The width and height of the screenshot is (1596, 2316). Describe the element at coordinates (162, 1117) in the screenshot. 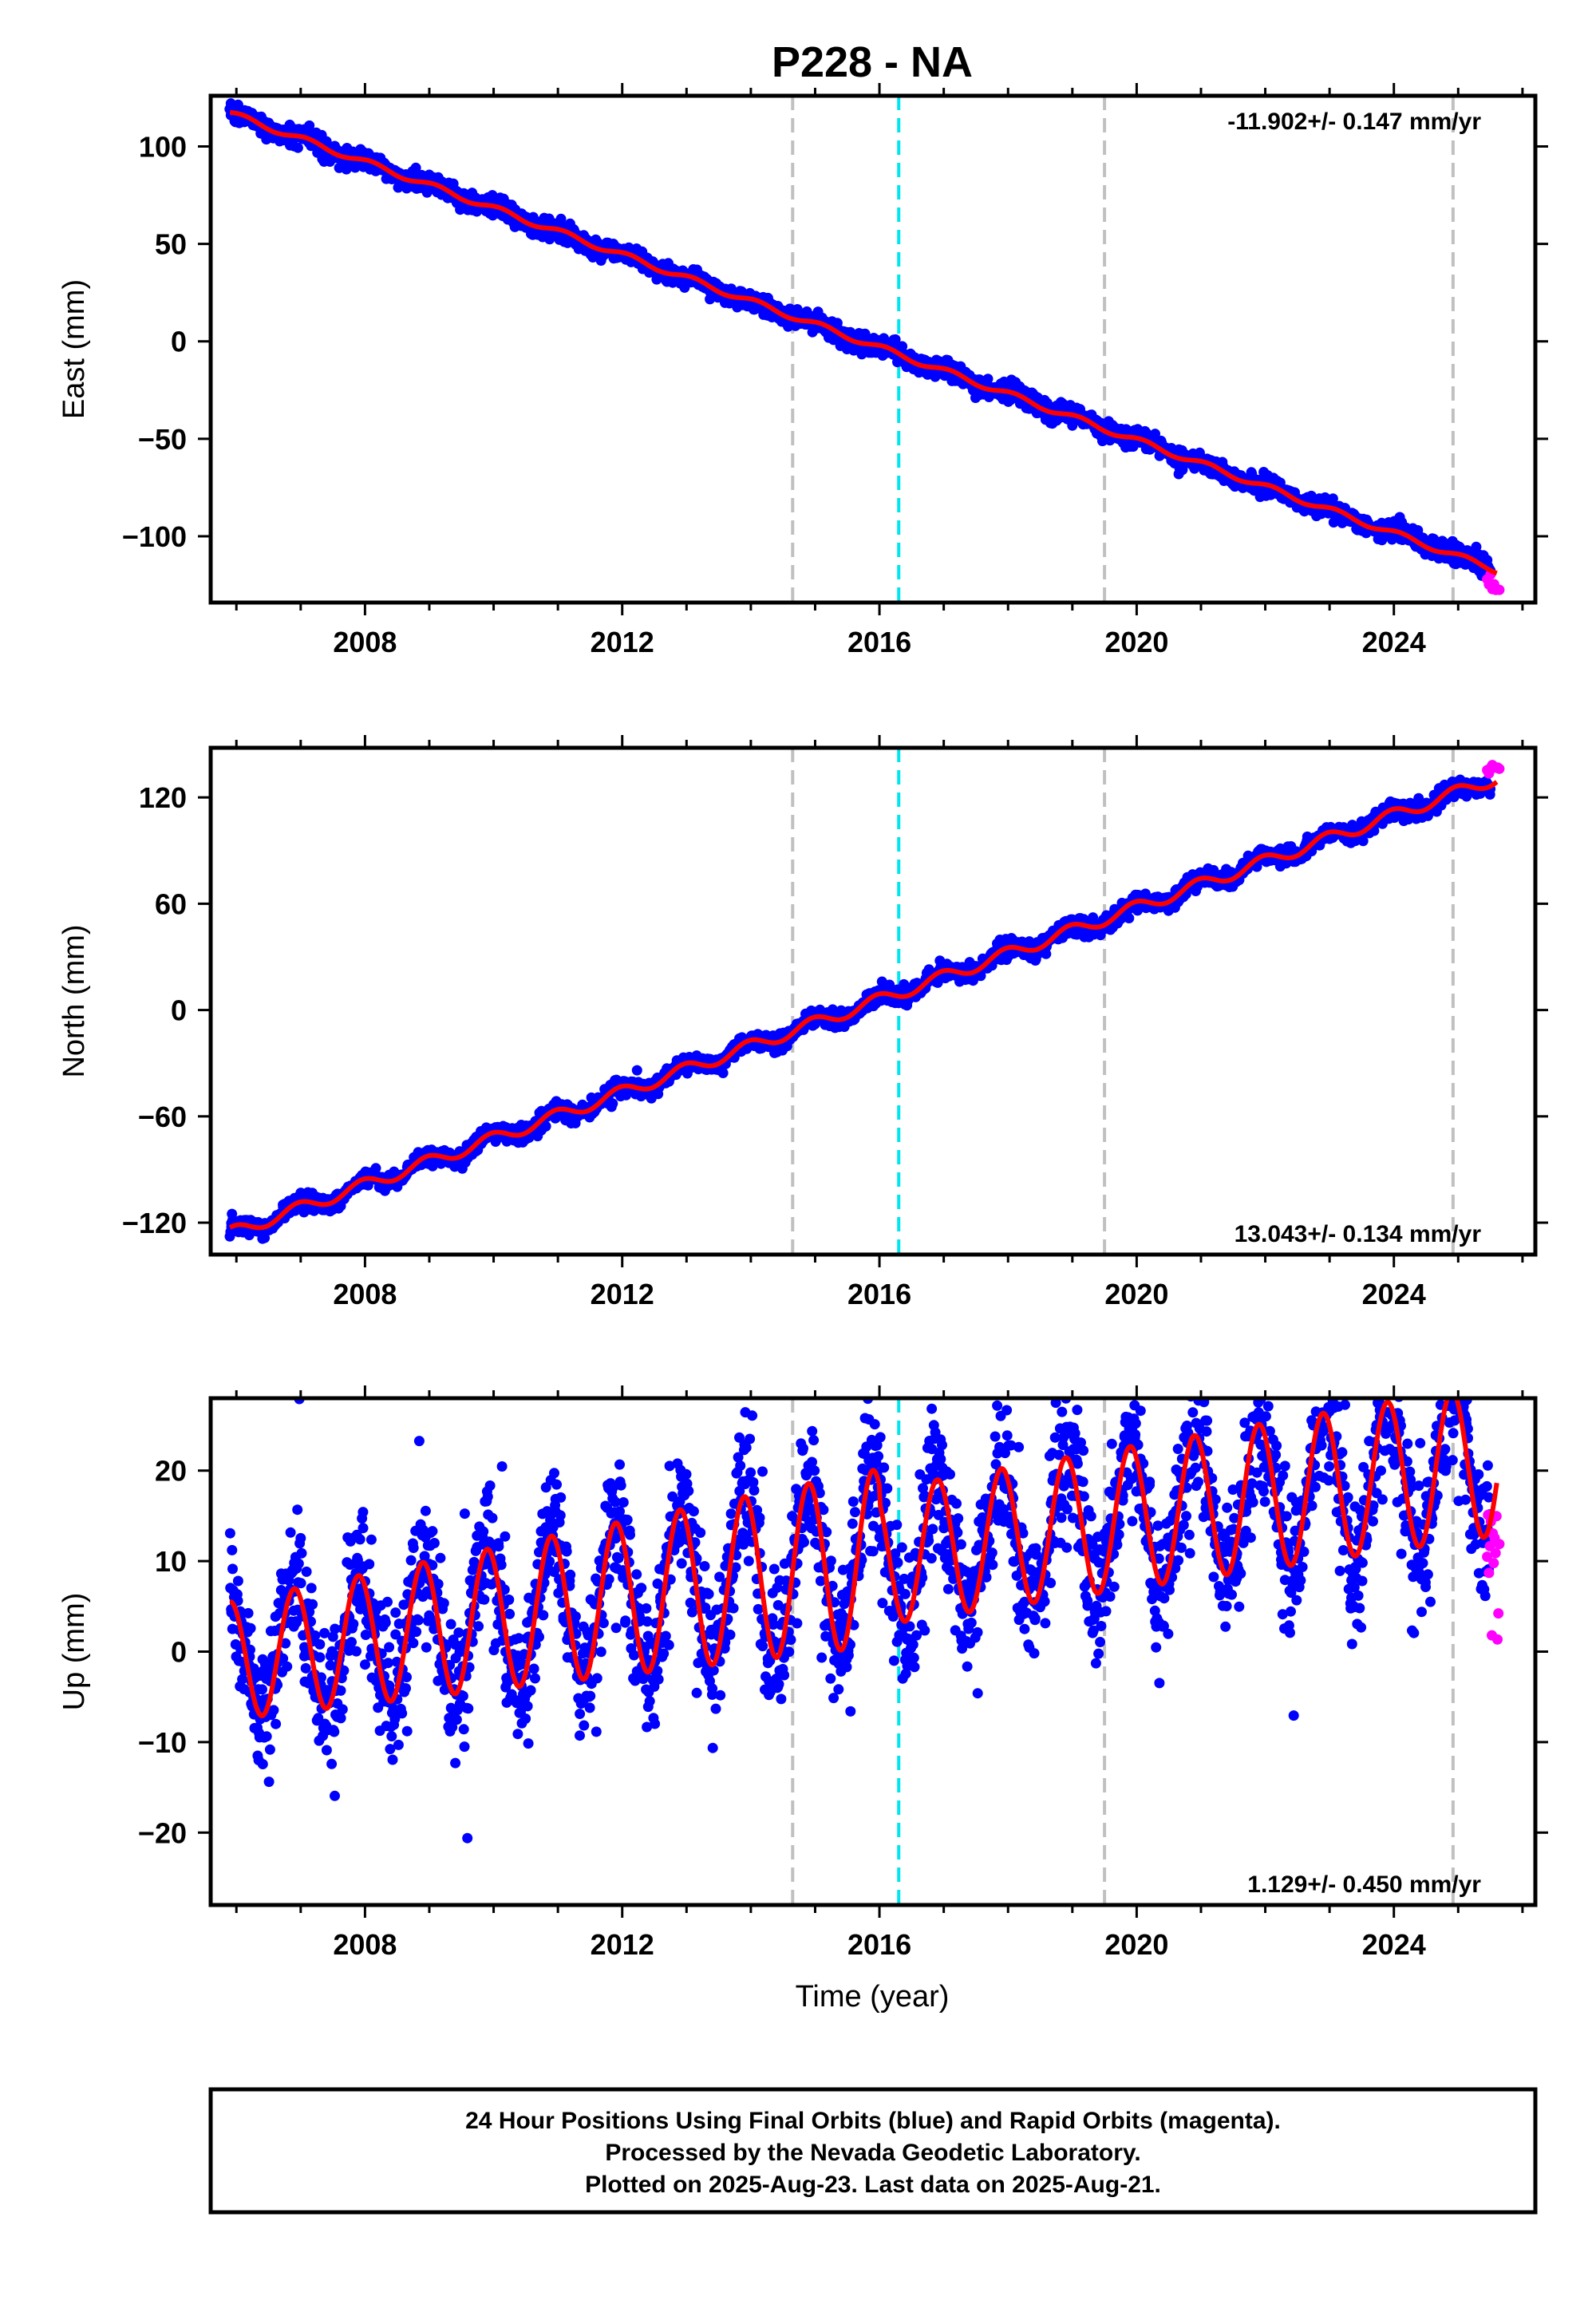

I see `north-y-tick-label: −60` at that location.